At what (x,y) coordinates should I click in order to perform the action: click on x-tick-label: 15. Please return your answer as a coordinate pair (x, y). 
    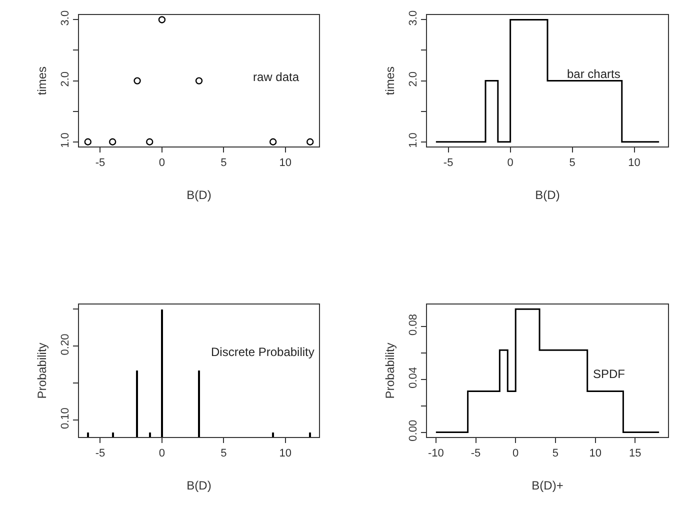
    Looking at the image, I should click on (635, 453).